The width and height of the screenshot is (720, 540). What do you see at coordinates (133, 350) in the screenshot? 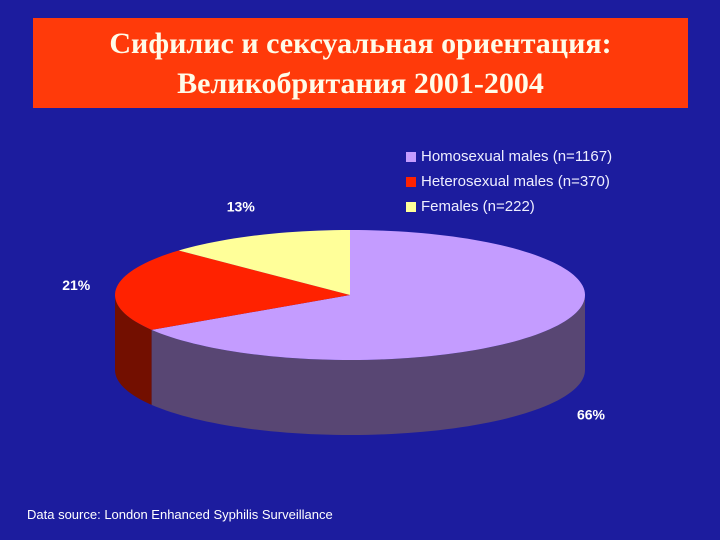
I see `pie-side` at bounding box center [133, 350].